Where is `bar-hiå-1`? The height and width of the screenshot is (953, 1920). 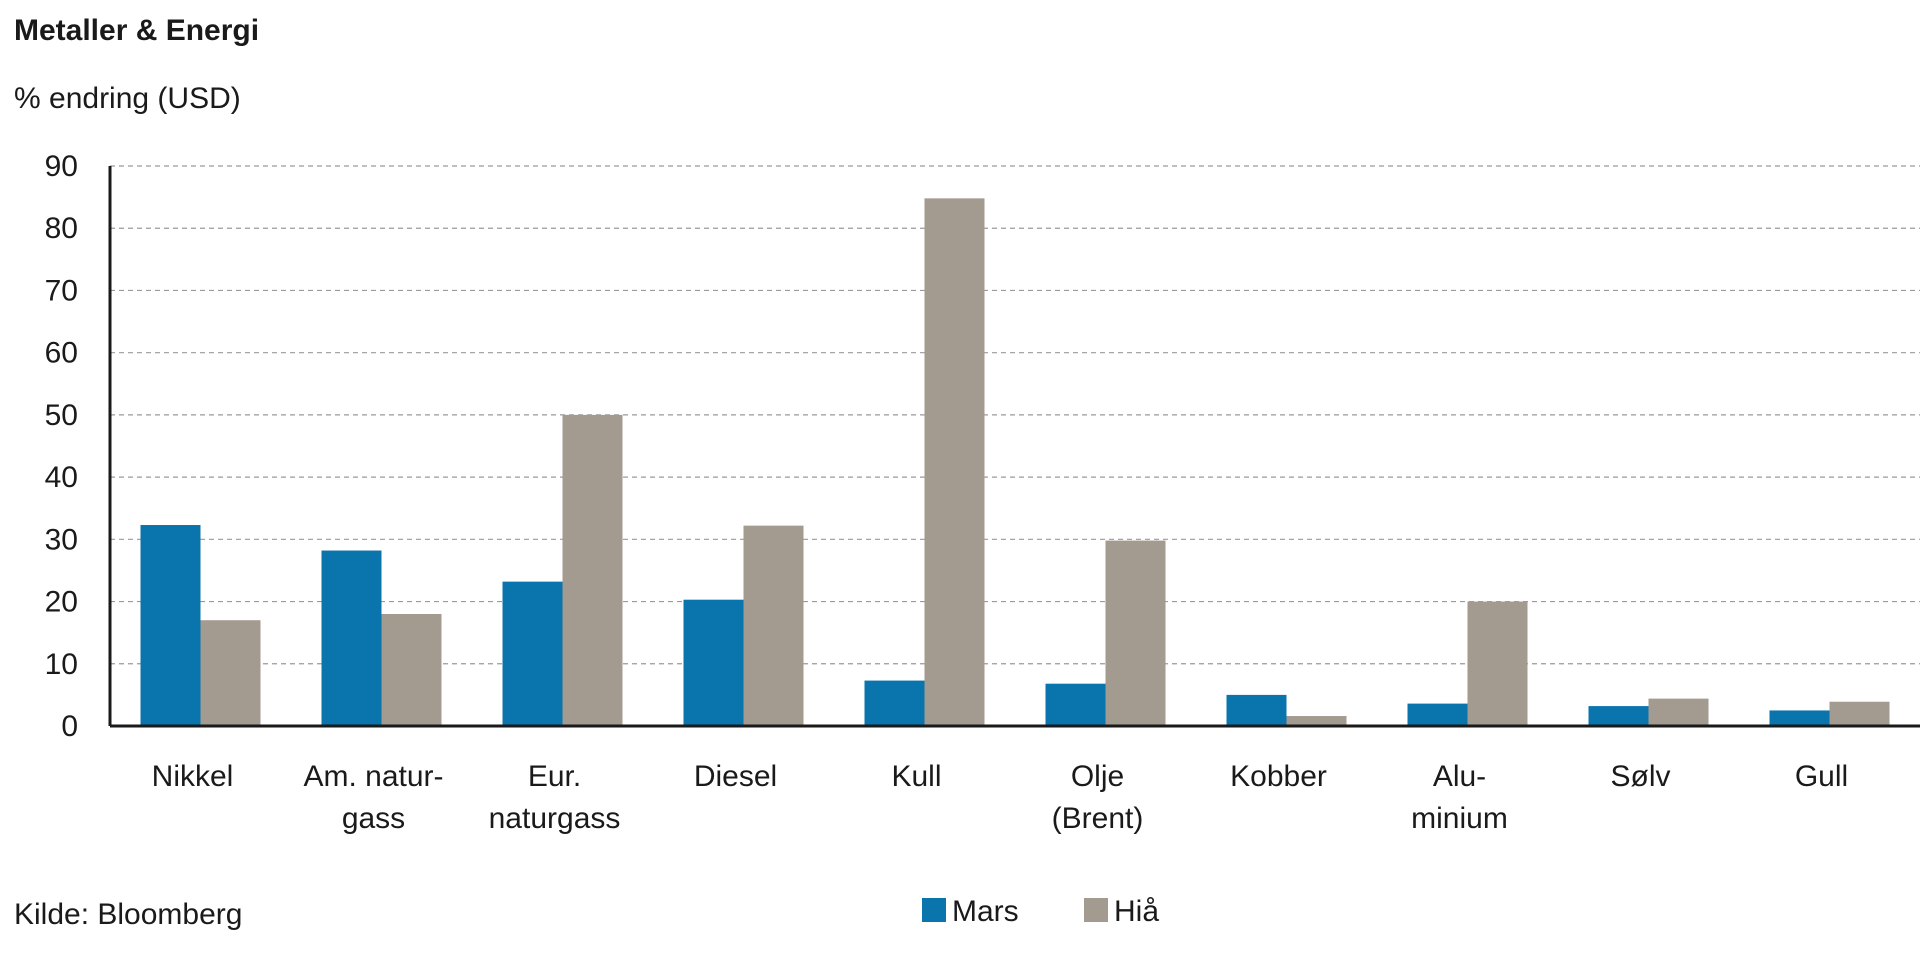 bar-hiå-1 is located at coordinates (411, 670).